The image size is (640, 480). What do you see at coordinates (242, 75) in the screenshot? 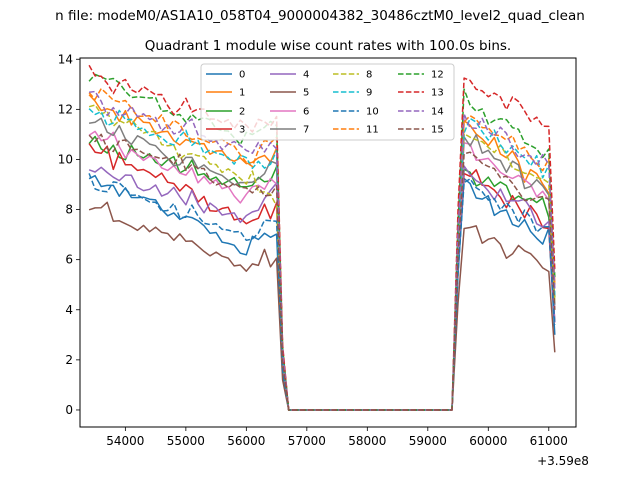
I see `legend-label-0: 0` at bounding box center [242, 75].